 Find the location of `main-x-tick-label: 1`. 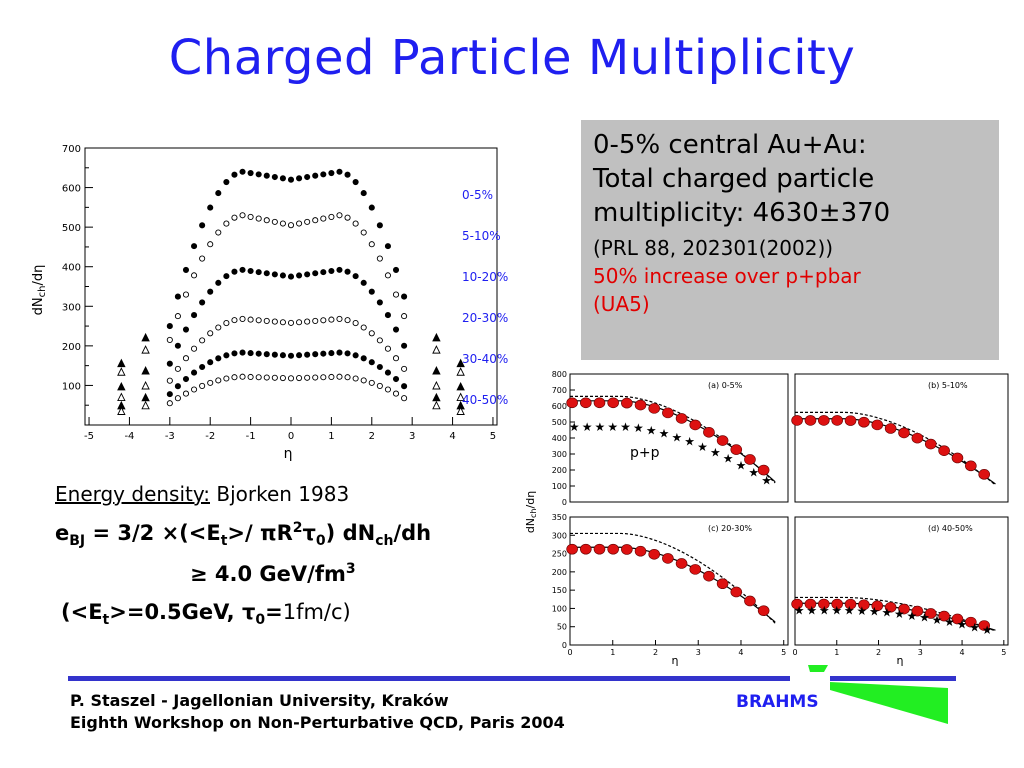

main-x-tick-label: 1 is located at coordinates (331, 436).